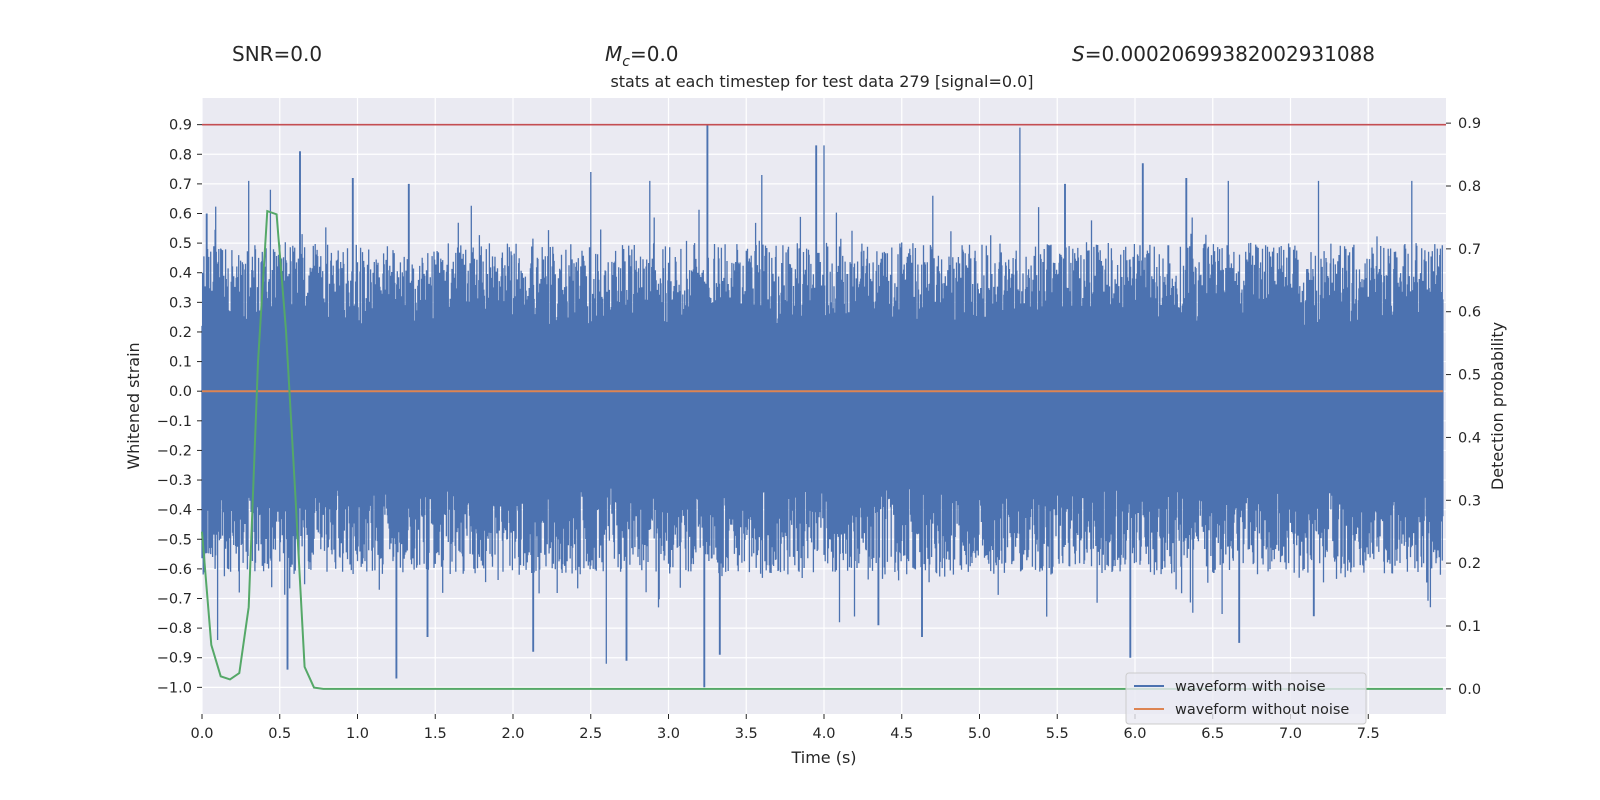 The image size is (1600, 800). Describe the element at coordinates (1469, 313) in the screenshot. I see `y-right-tick-label: 0.6` at that location.